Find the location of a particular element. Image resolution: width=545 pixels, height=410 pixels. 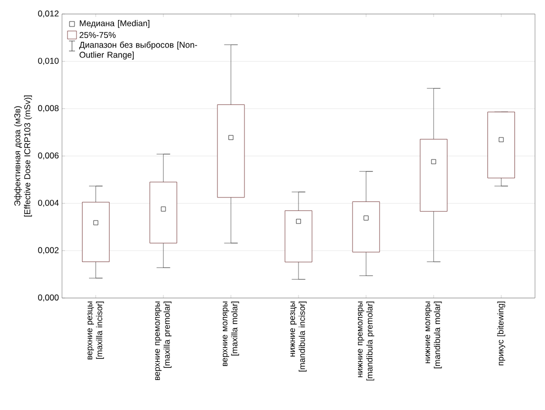

x-tick-label: нижние моляры [mandibula molar] is located at coordinates (433, 335).